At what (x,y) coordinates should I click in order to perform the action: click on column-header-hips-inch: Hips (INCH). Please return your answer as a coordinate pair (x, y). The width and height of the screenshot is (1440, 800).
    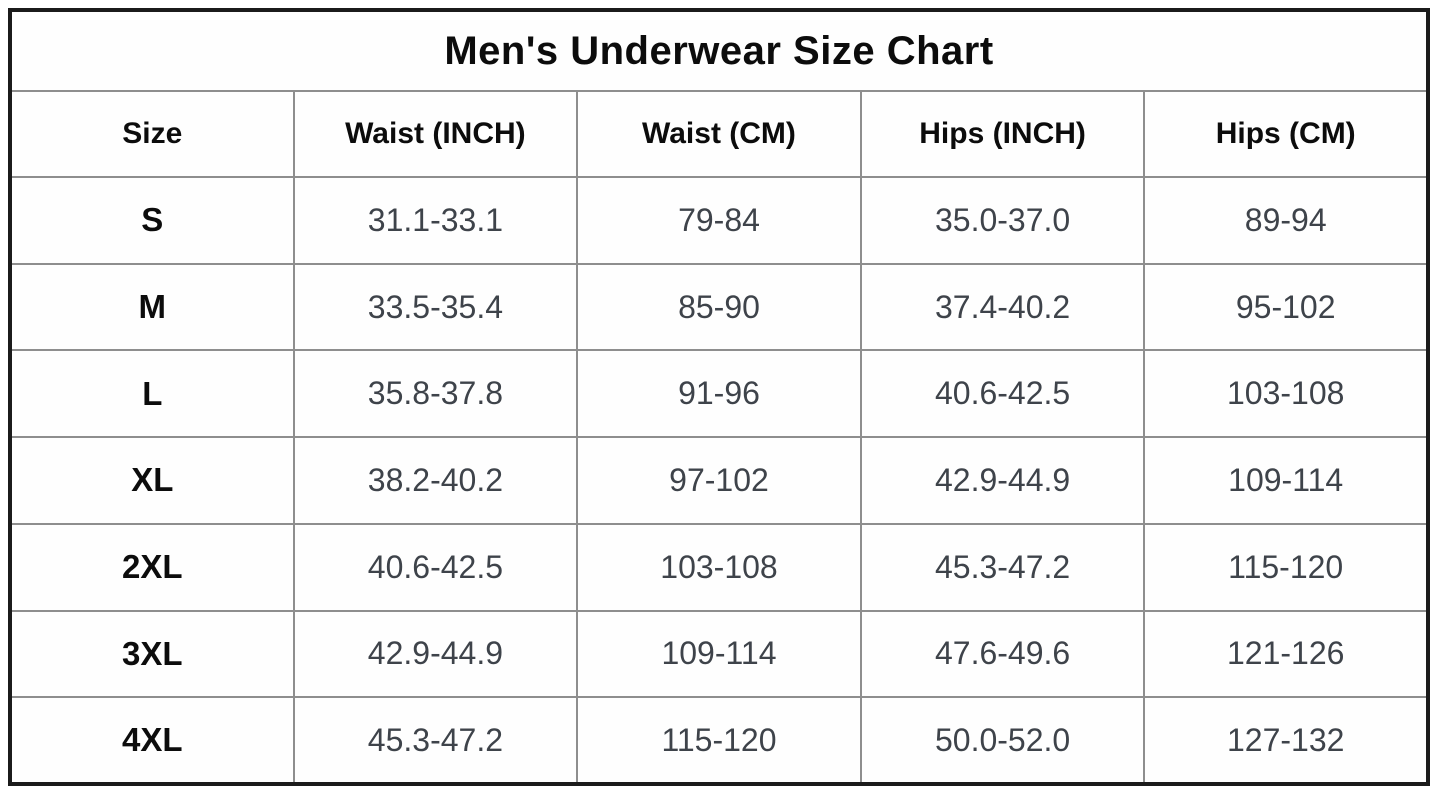
    Looking at the image, I should click on (1002, 134).